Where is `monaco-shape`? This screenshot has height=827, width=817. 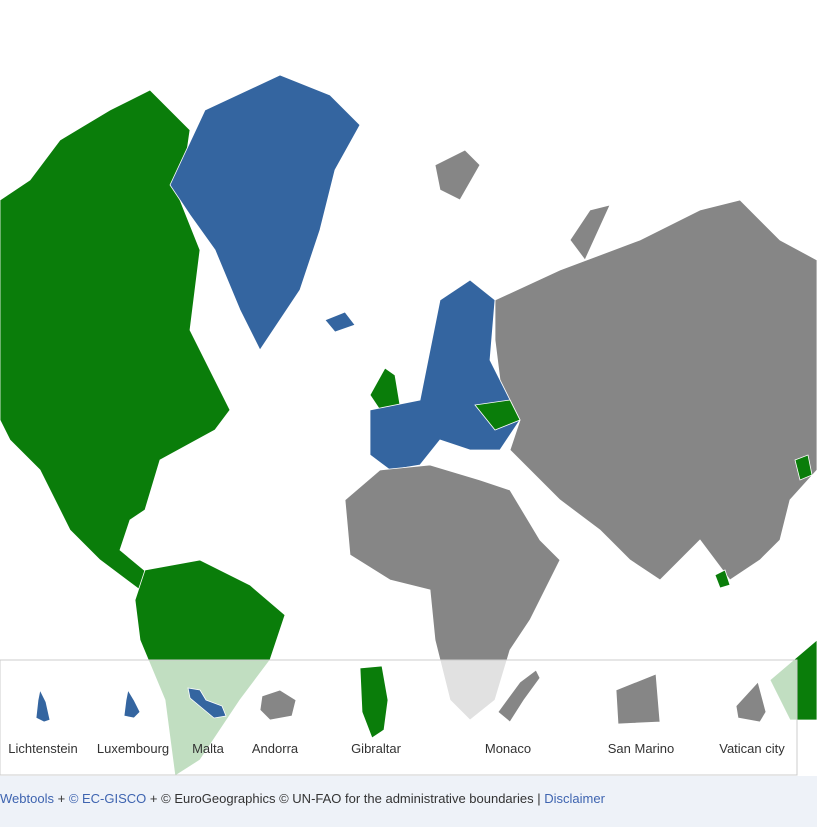
monaco-shape is located at coordinates (519, 696).